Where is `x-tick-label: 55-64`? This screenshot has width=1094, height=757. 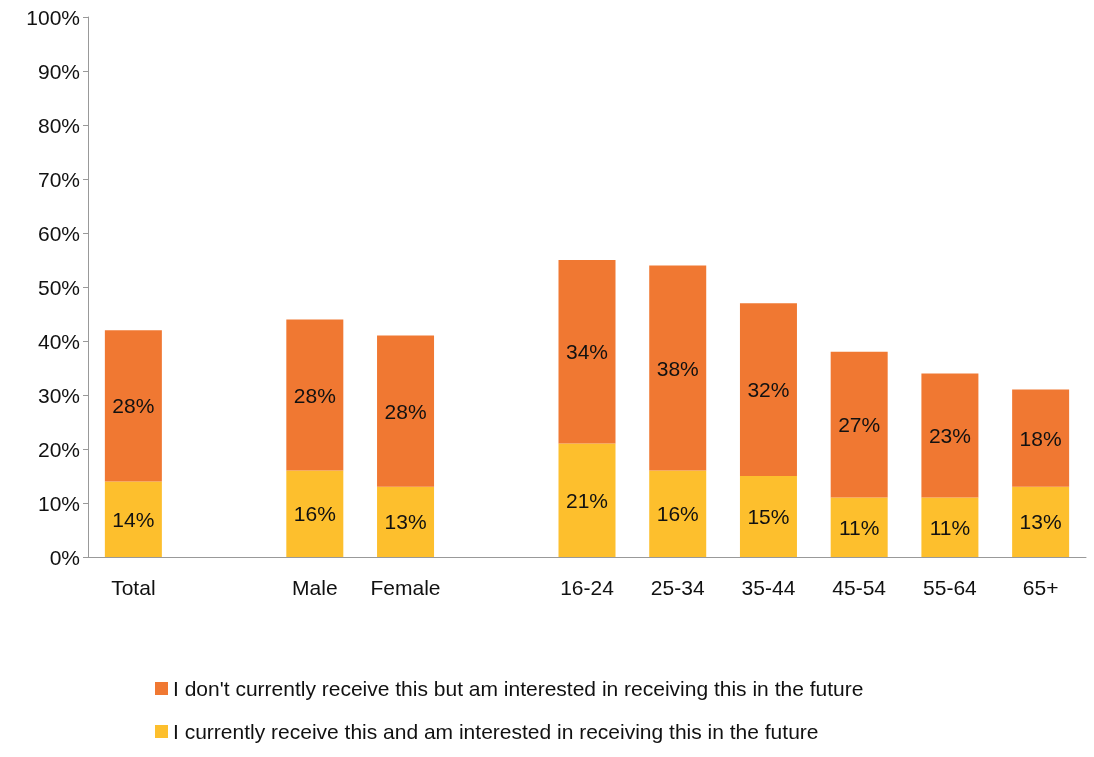
x-tick-label: 55-64 is located at coordinates (950, 587).